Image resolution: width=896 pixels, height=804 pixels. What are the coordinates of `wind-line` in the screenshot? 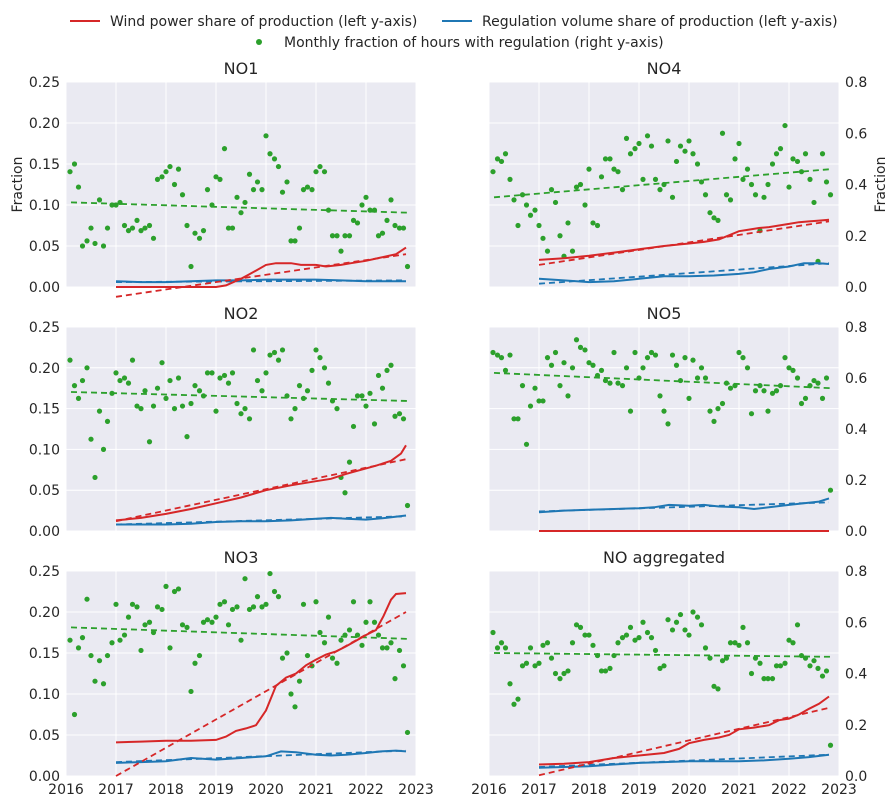 It's located at (684, 239).